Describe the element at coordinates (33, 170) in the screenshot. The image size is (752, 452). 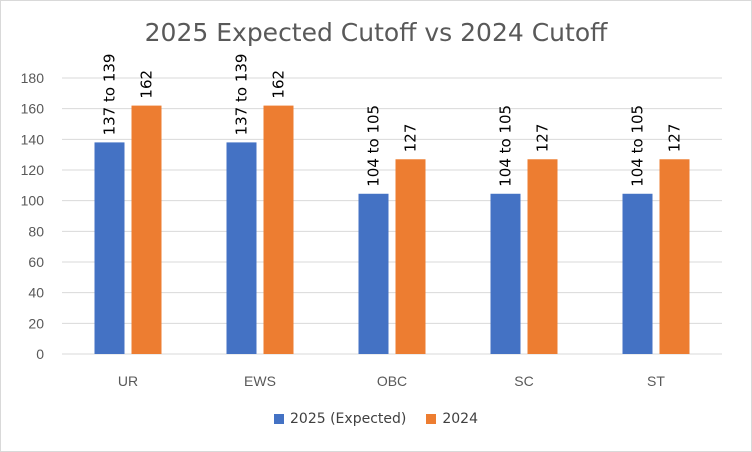
I see `y-tick-label: 120` at that location.